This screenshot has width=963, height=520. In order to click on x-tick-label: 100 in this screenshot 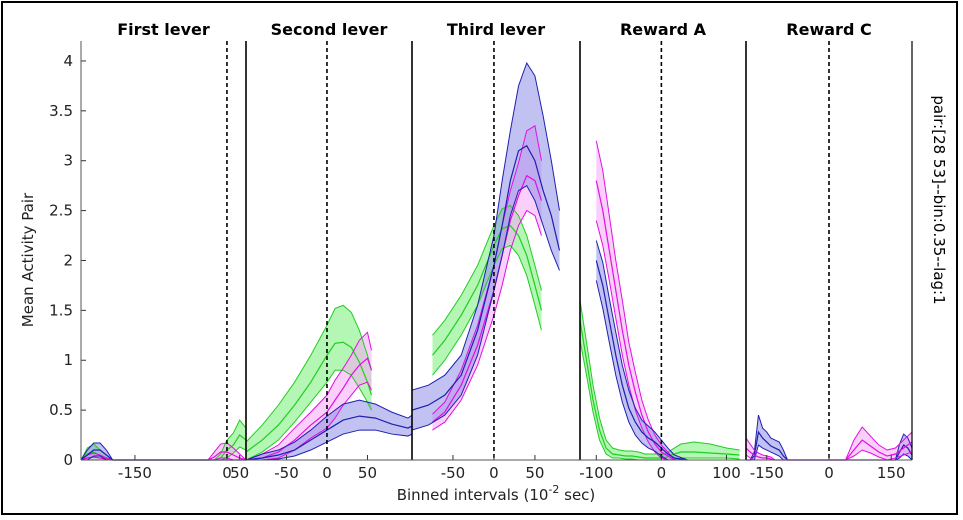, I will do `click(726, 473)`.